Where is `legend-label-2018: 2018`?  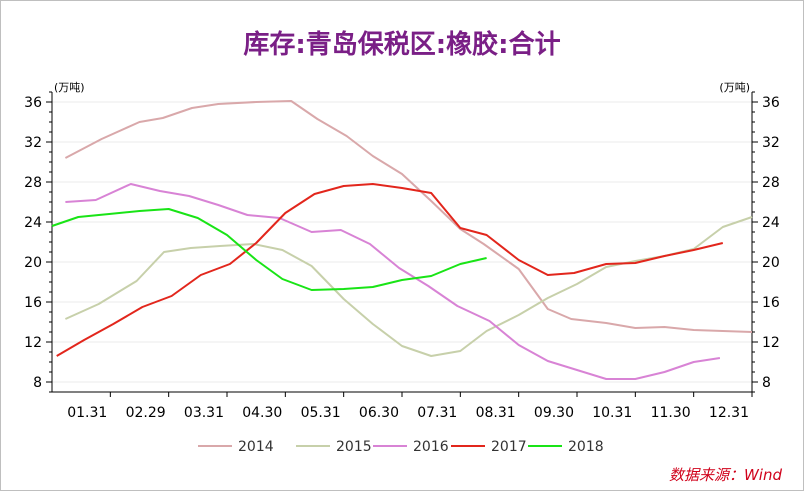
legend-label-2018: 2018 is located at coordinates (586, 447).